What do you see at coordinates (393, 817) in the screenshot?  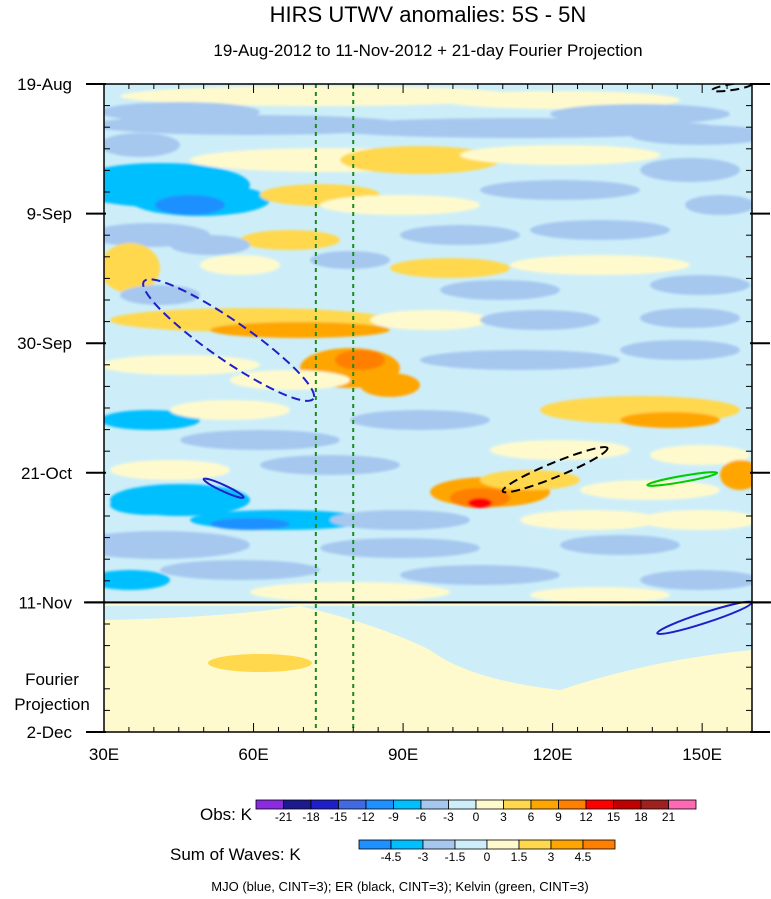 I see `colorbar-level-label: -9` at bounding box center [393, 817].